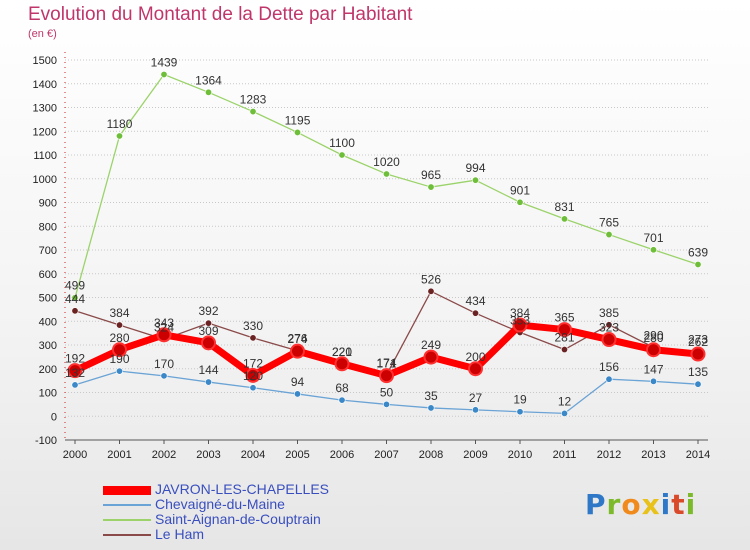 The image size is (750, 550). What do you see at coordinates (298, 382) in the screenshot?
I see `data-label: 94` at bounding box center [298, 382].